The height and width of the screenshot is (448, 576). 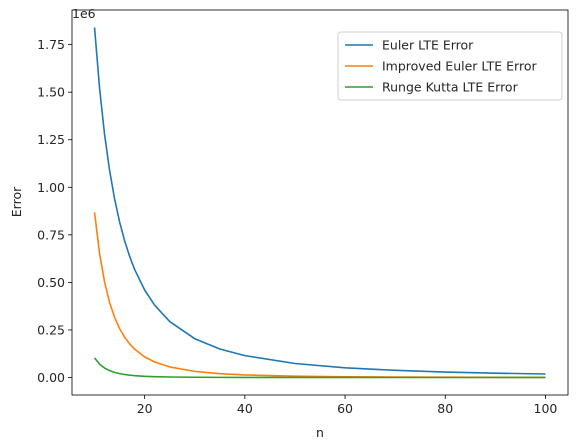 I want to click on y-tick-label: 1.25, so click(x=51, y=139).